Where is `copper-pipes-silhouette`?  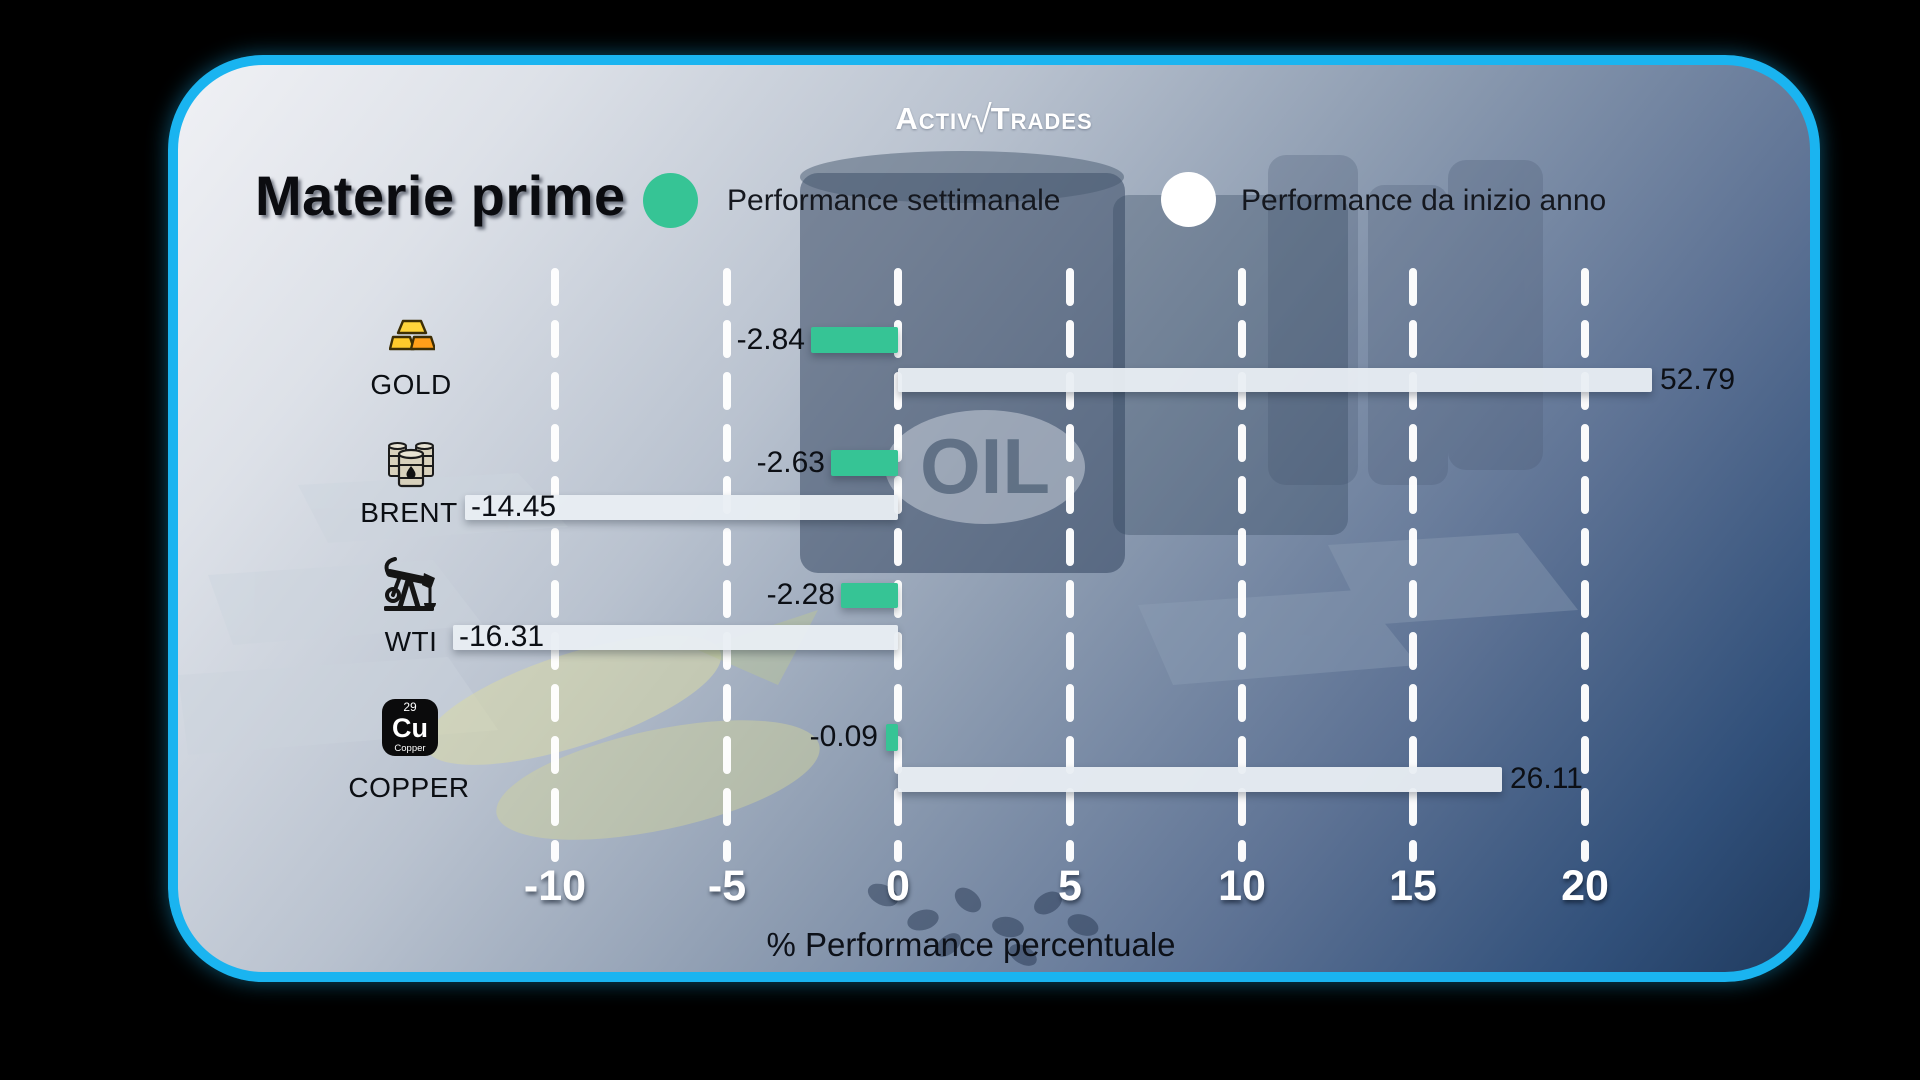 copper-pipes-silhouette is located at coordinates (1405, 320).